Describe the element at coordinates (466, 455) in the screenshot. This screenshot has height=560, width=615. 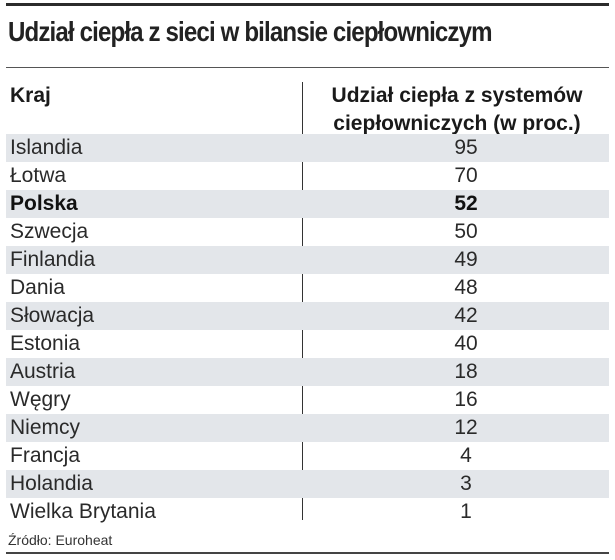
I see `value-cell: 4` at that location.